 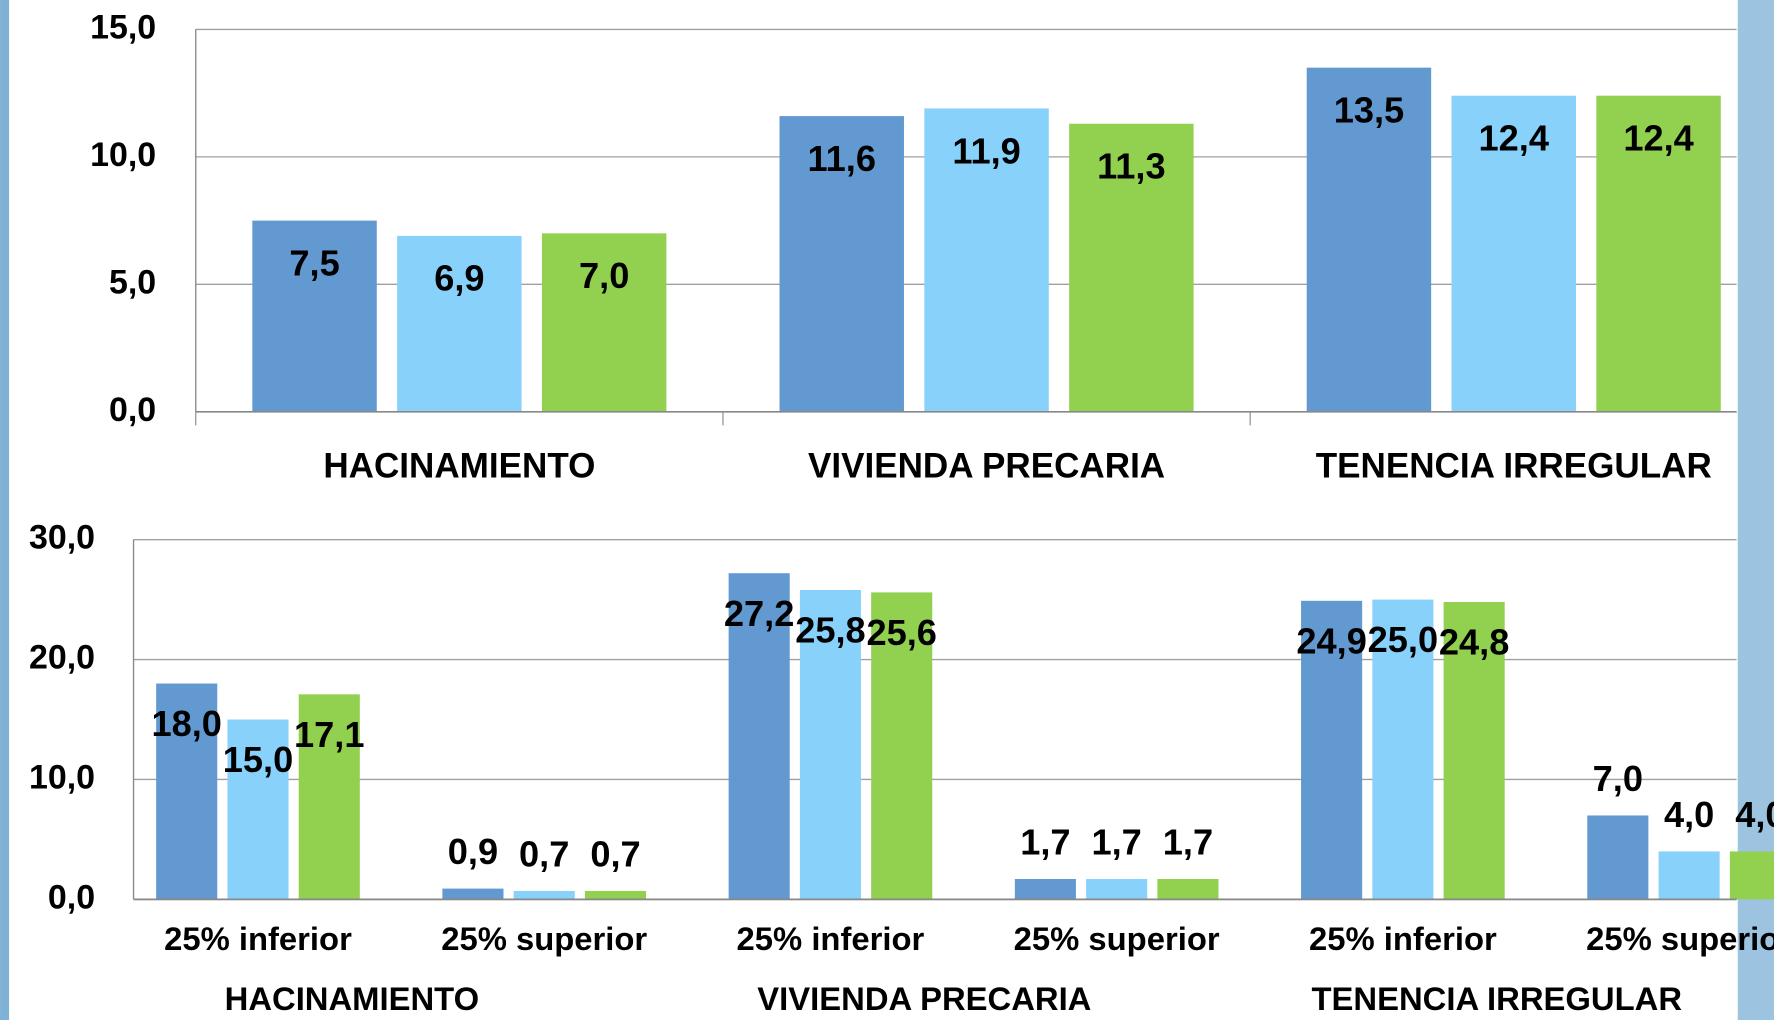 I want to click on data-label: 11,3, so click(x=1131, y=166).